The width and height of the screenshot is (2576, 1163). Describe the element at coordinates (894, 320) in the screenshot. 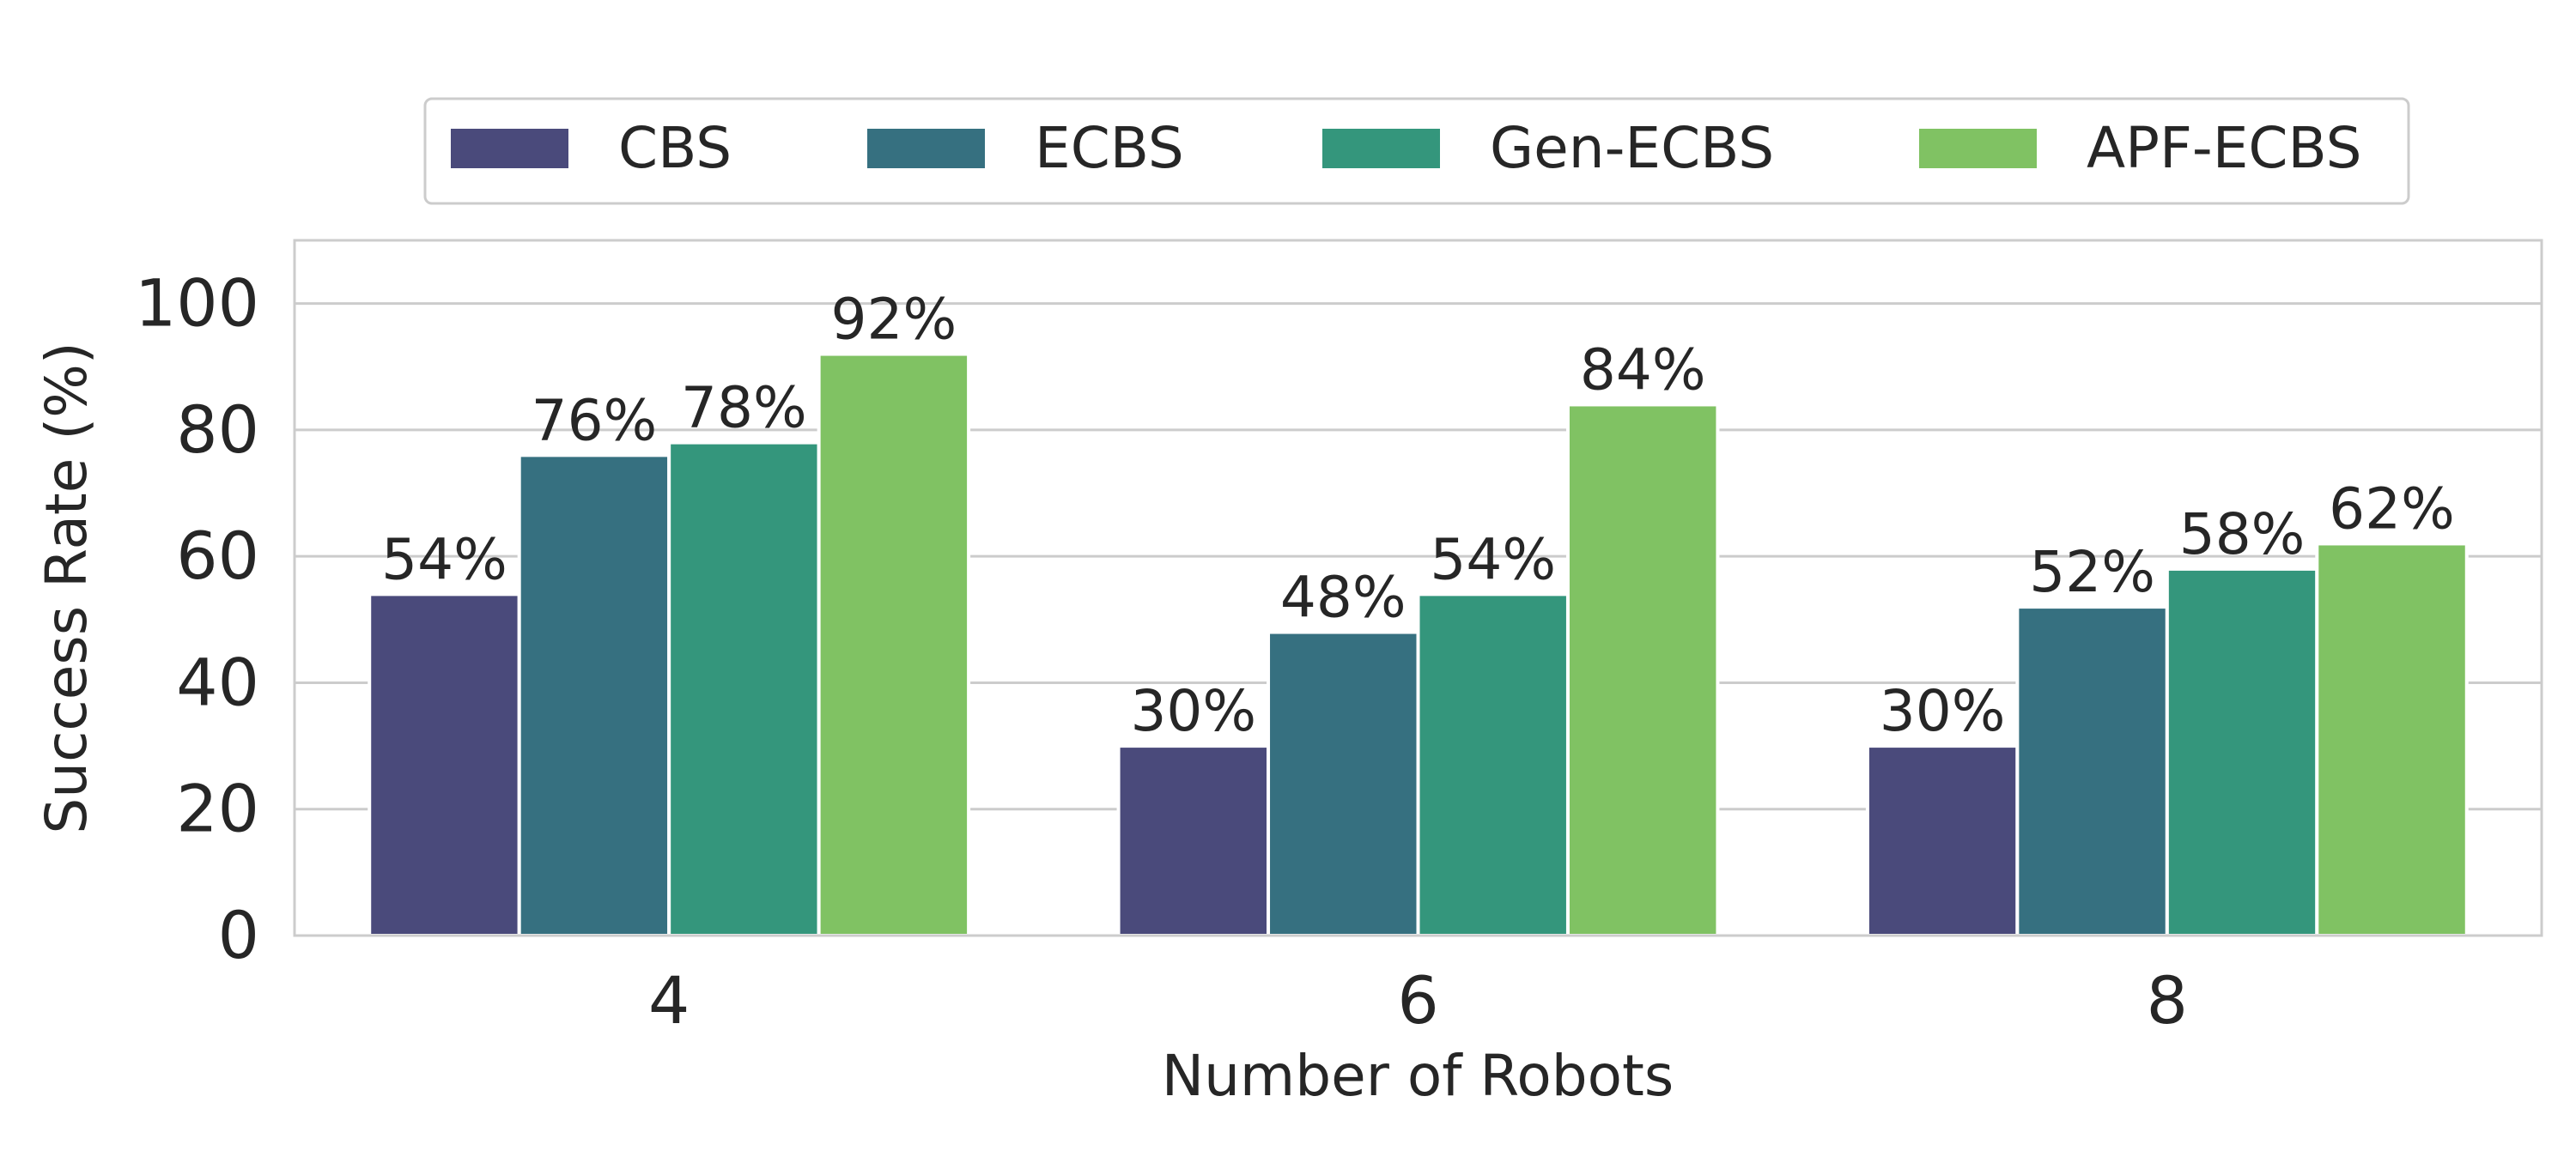

I see `bar-value-label: 92%` at that location.